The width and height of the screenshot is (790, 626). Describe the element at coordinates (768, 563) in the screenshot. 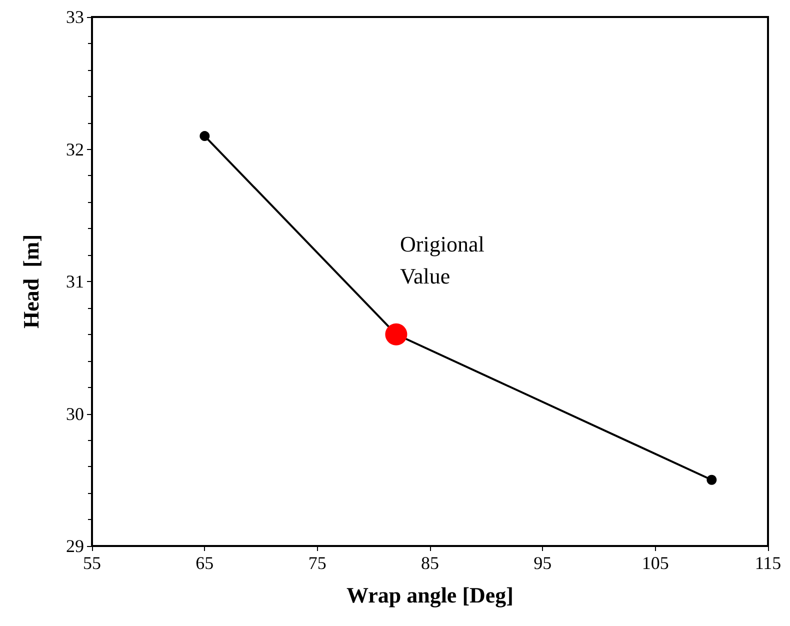

I see `x-tick-label: 115` at that location.